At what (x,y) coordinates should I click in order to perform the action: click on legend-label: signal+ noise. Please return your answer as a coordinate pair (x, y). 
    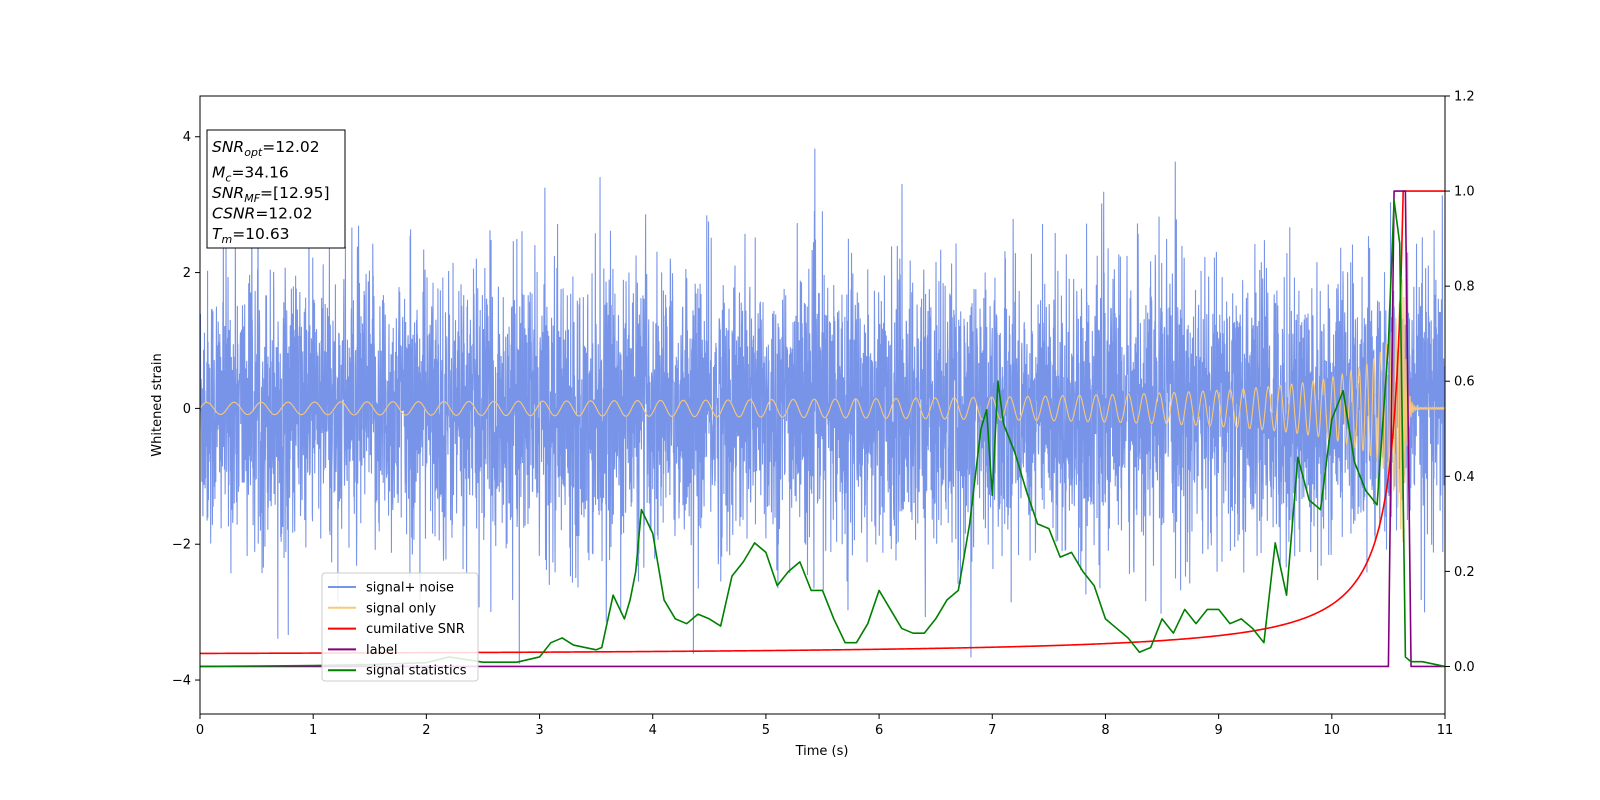
    Looking at the image, I should click on (410, 588).